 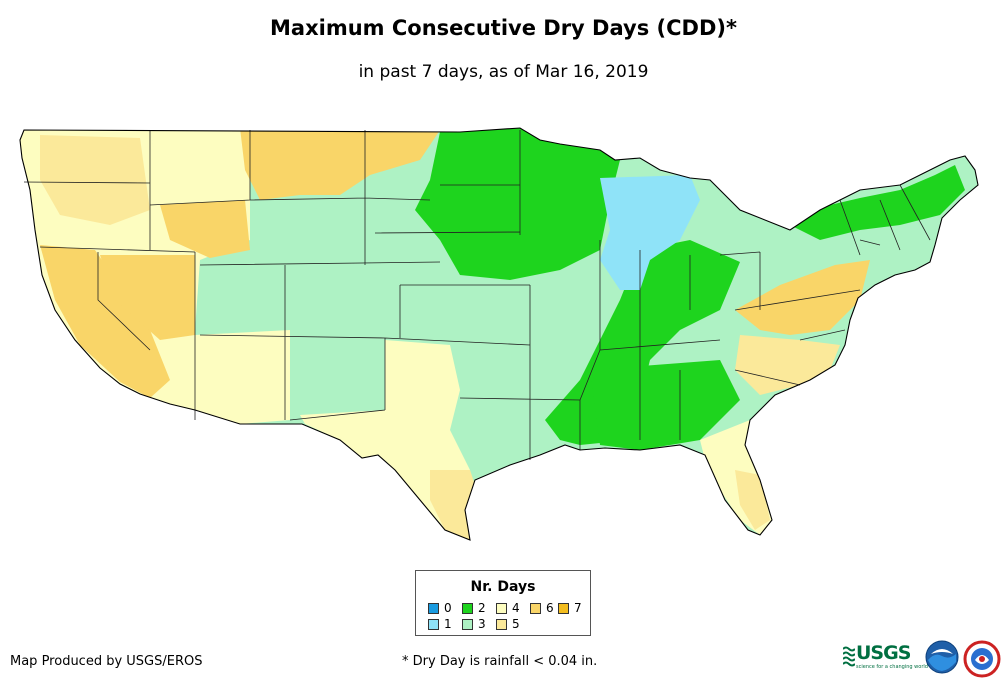 What do you see at coordinates (982, 659) in the screenshot?
I see `nws-logo-icon` at bounding box center [982, 659].